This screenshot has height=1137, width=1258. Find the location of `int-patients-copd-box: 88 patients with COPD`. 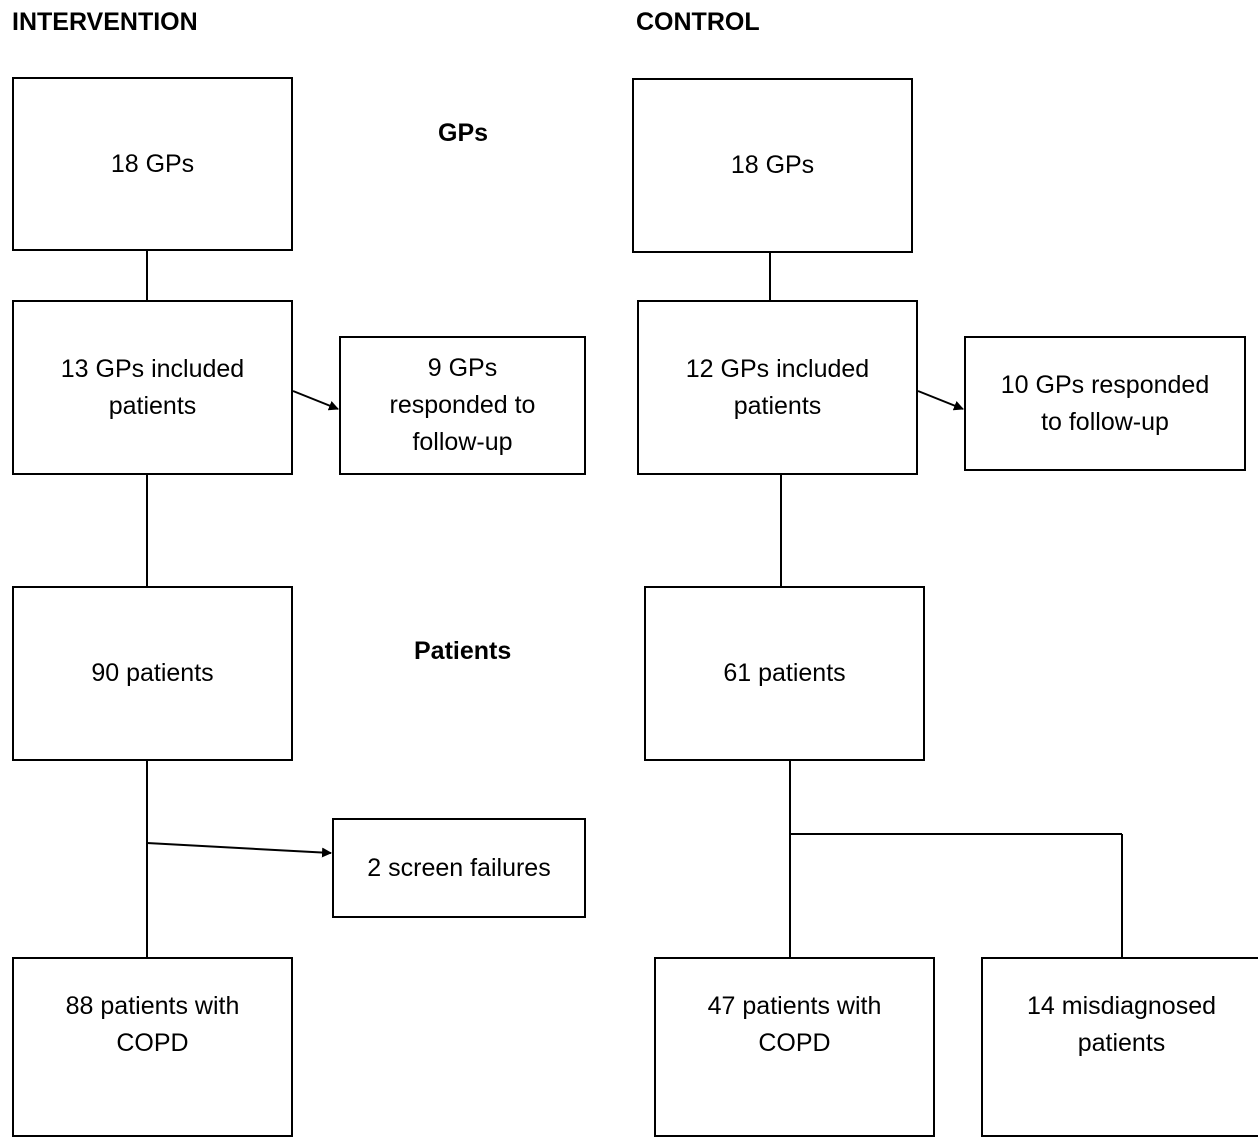

int-patients-copd-box: 88 patients with COPD is located at coordinates (152, 1047).